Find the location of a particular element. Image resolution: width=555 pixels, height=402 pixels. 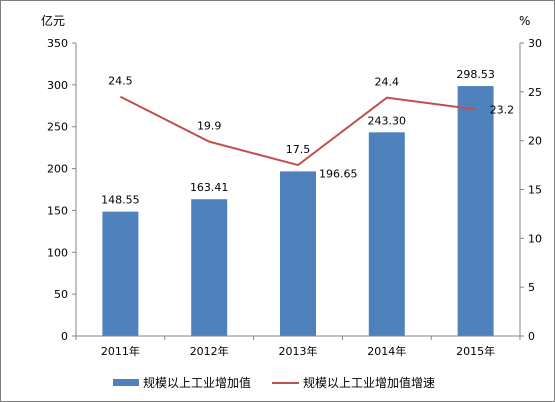

right-axis-ticks: 0 5 10 15 20 25 30 is located at coordinates (531, 190).